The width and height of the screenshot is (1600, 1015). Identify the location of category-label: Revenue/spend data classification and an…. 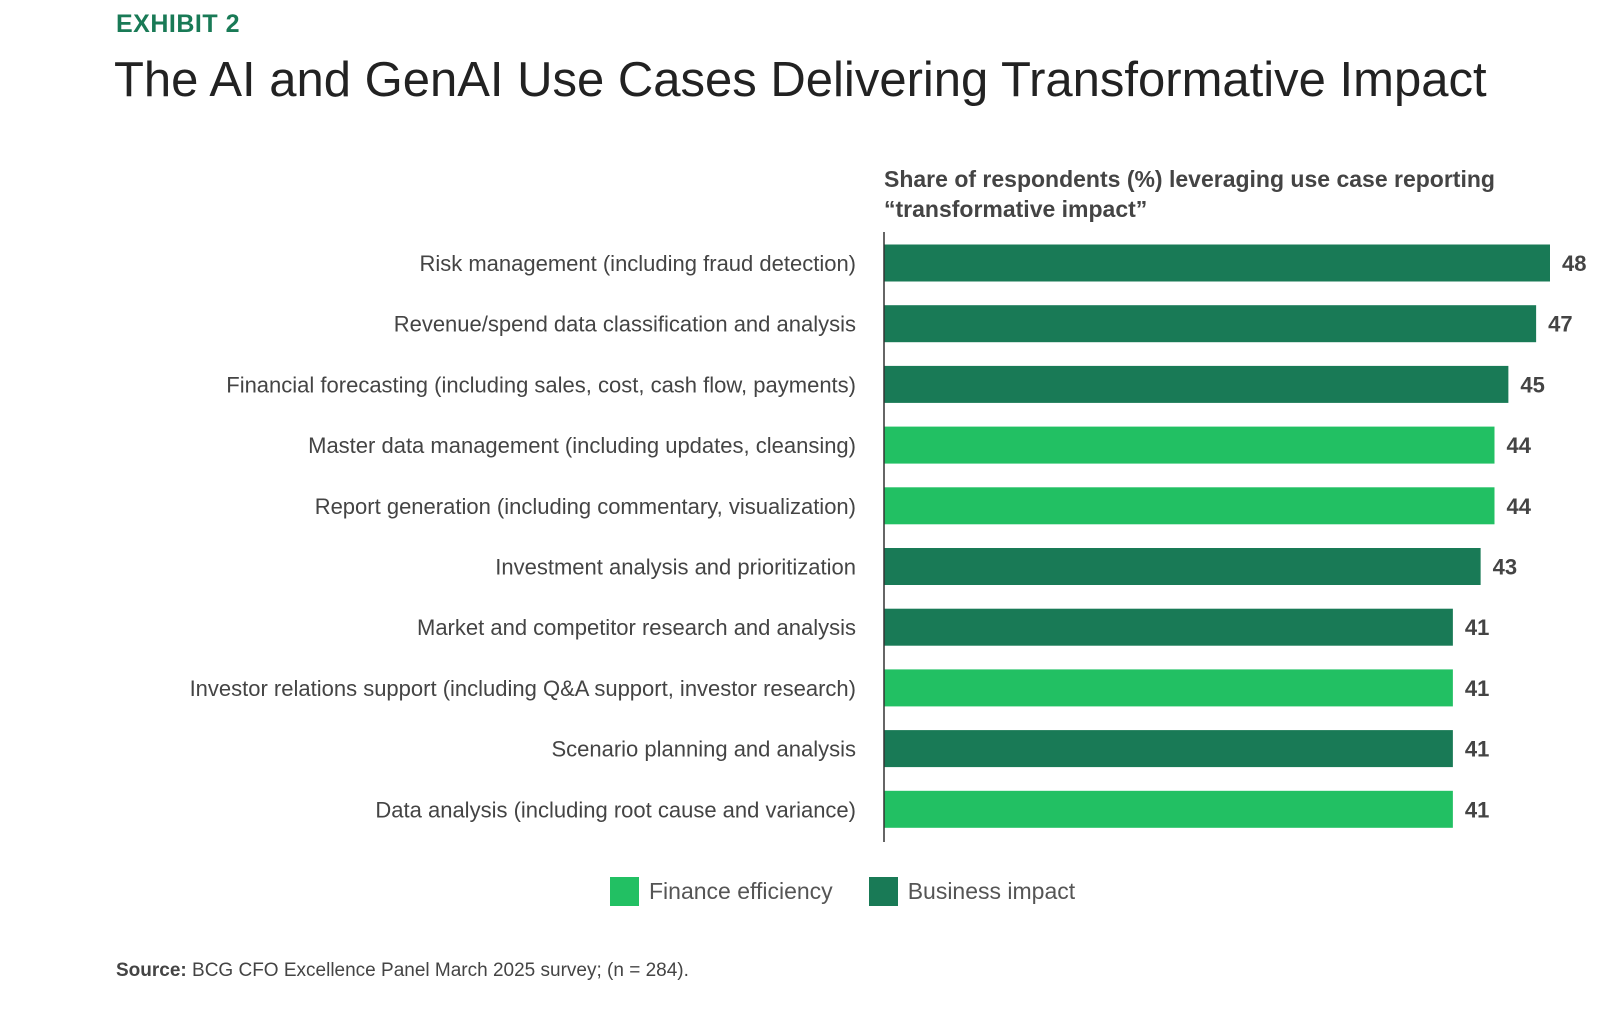
(625, 324).